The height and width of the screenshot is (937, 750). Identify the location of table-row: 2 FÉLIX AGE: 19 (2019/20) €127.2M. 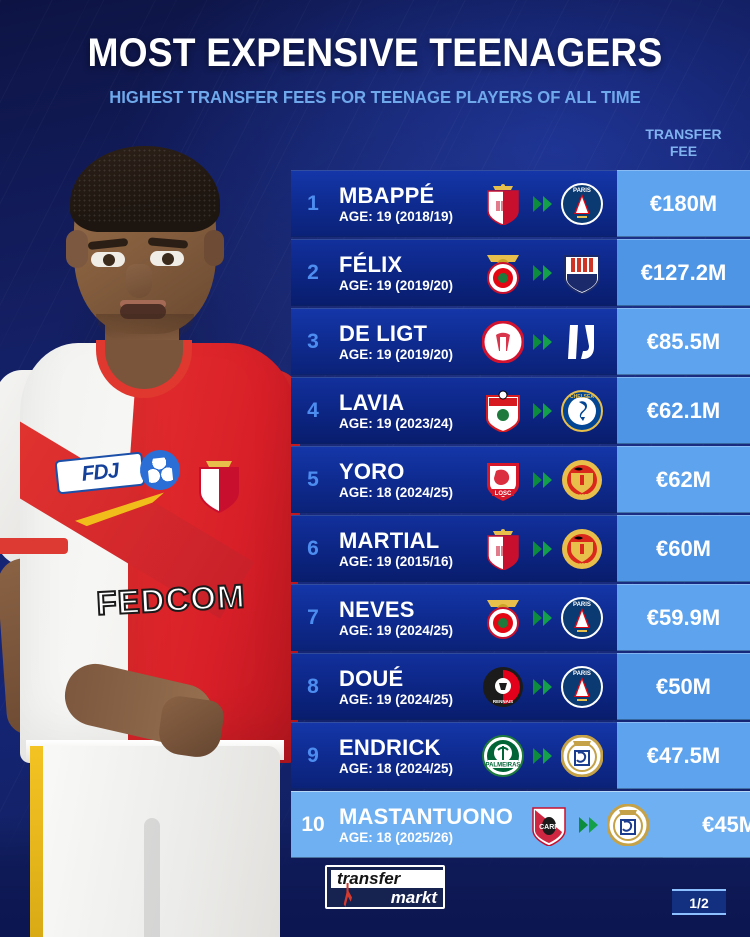
(520, 272).